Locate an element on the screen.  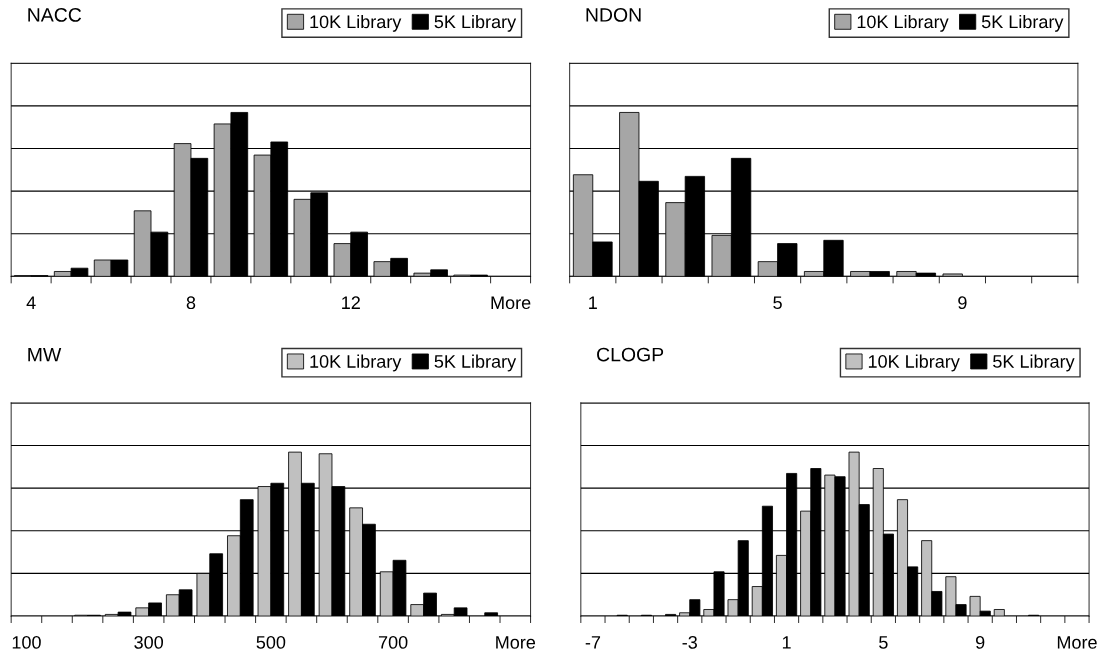
chart-title: CLOGP is located at coordinates (630, 354).